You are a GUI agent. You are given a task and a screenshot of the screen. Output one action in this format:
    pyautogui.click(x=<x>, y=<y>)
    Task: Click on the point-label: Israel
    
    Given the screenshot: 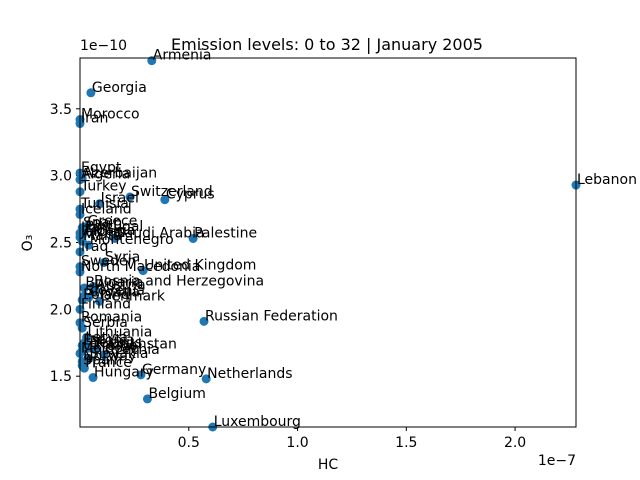 What is the action you would take?
    pyautogui.click(x=120, y=199)
    